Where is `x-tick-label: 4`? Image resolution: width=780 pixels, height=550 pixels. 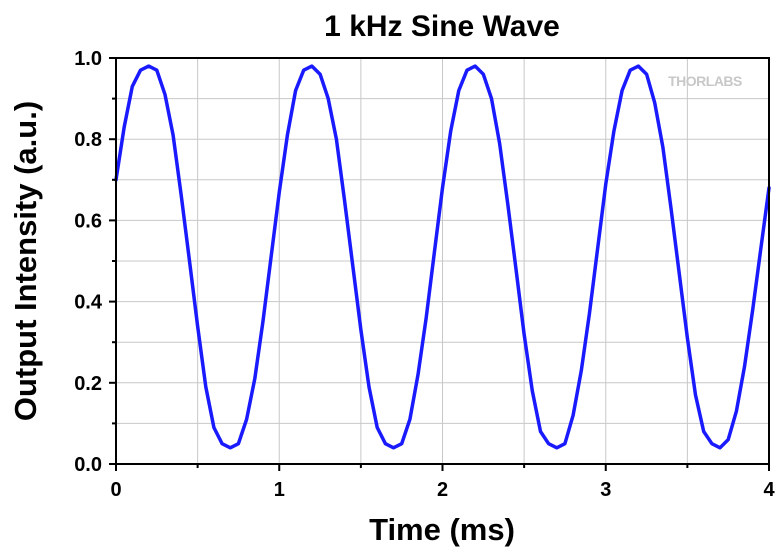
x-tick-label: 4 is located at coordinates (769, 490).